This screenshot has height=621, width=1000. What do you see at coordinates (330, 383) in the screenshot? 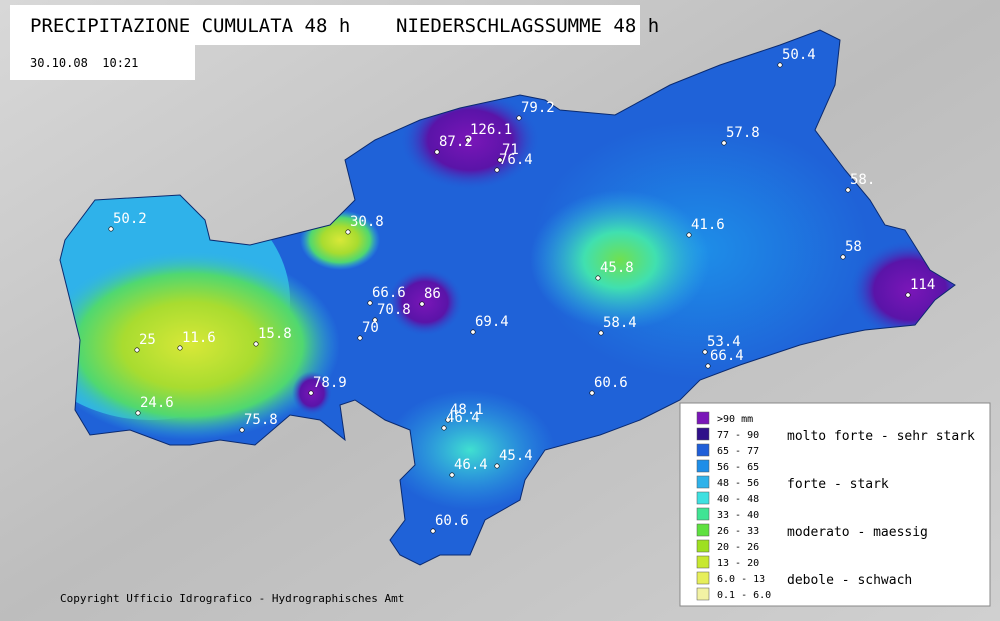
I see `station-value: 78.9` at bounding box center [330, 383].